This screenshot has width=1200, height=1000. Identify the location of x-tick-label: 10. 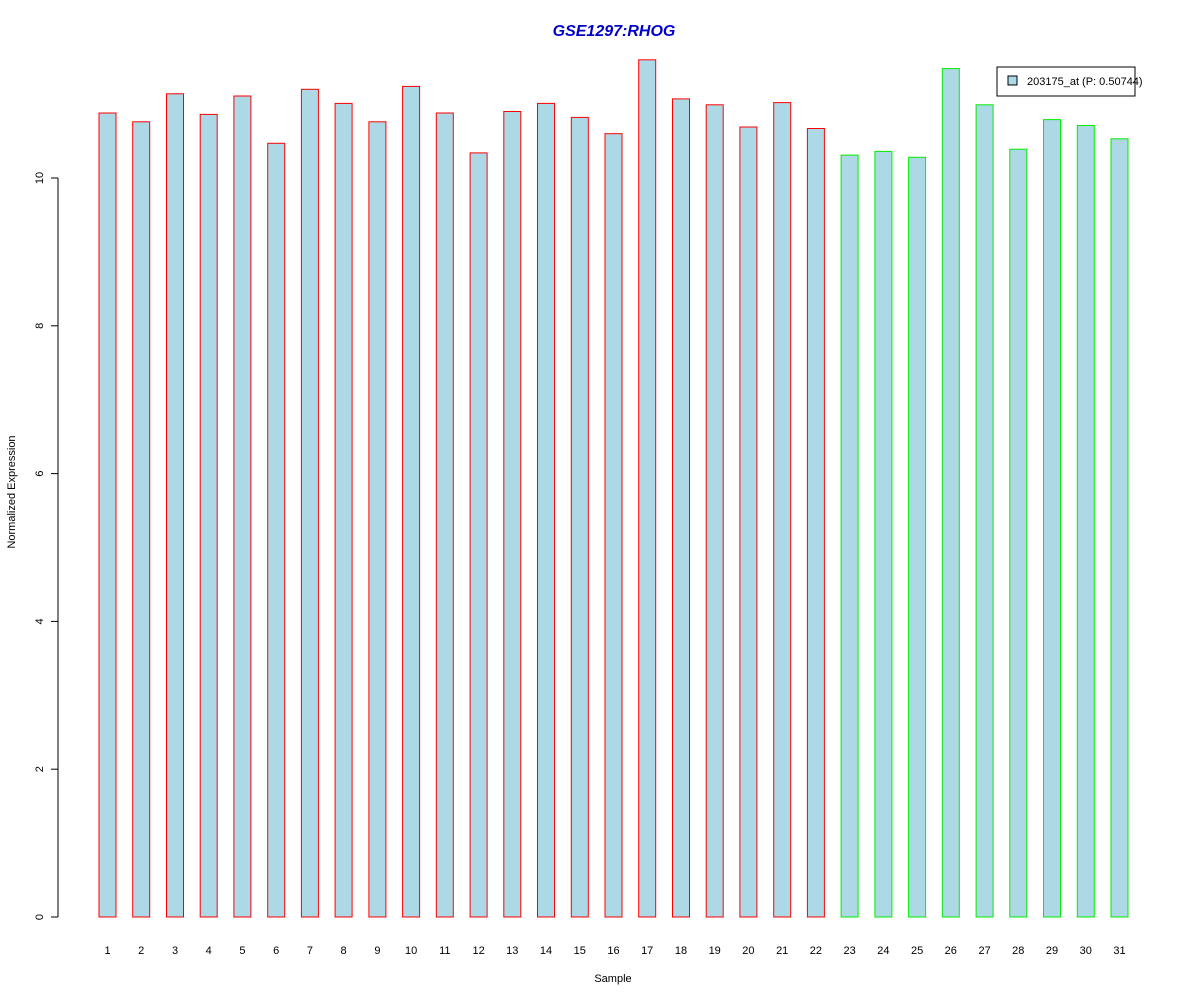
(411, 951).